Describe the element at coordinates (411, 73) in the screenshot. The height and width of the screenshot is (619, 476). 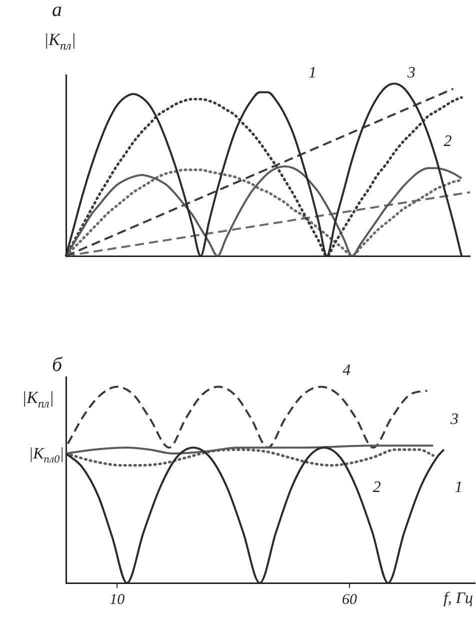
I see `text: 3` at that location.